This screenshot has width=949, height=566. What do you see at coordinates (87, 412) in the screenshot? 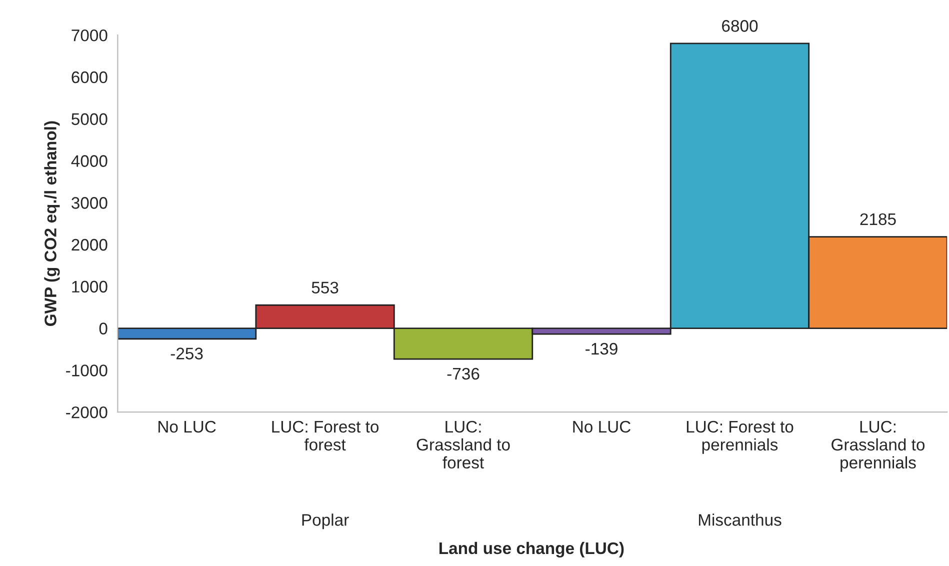
I see `y-tick-label: -2000` at bounding box center [87, 412].